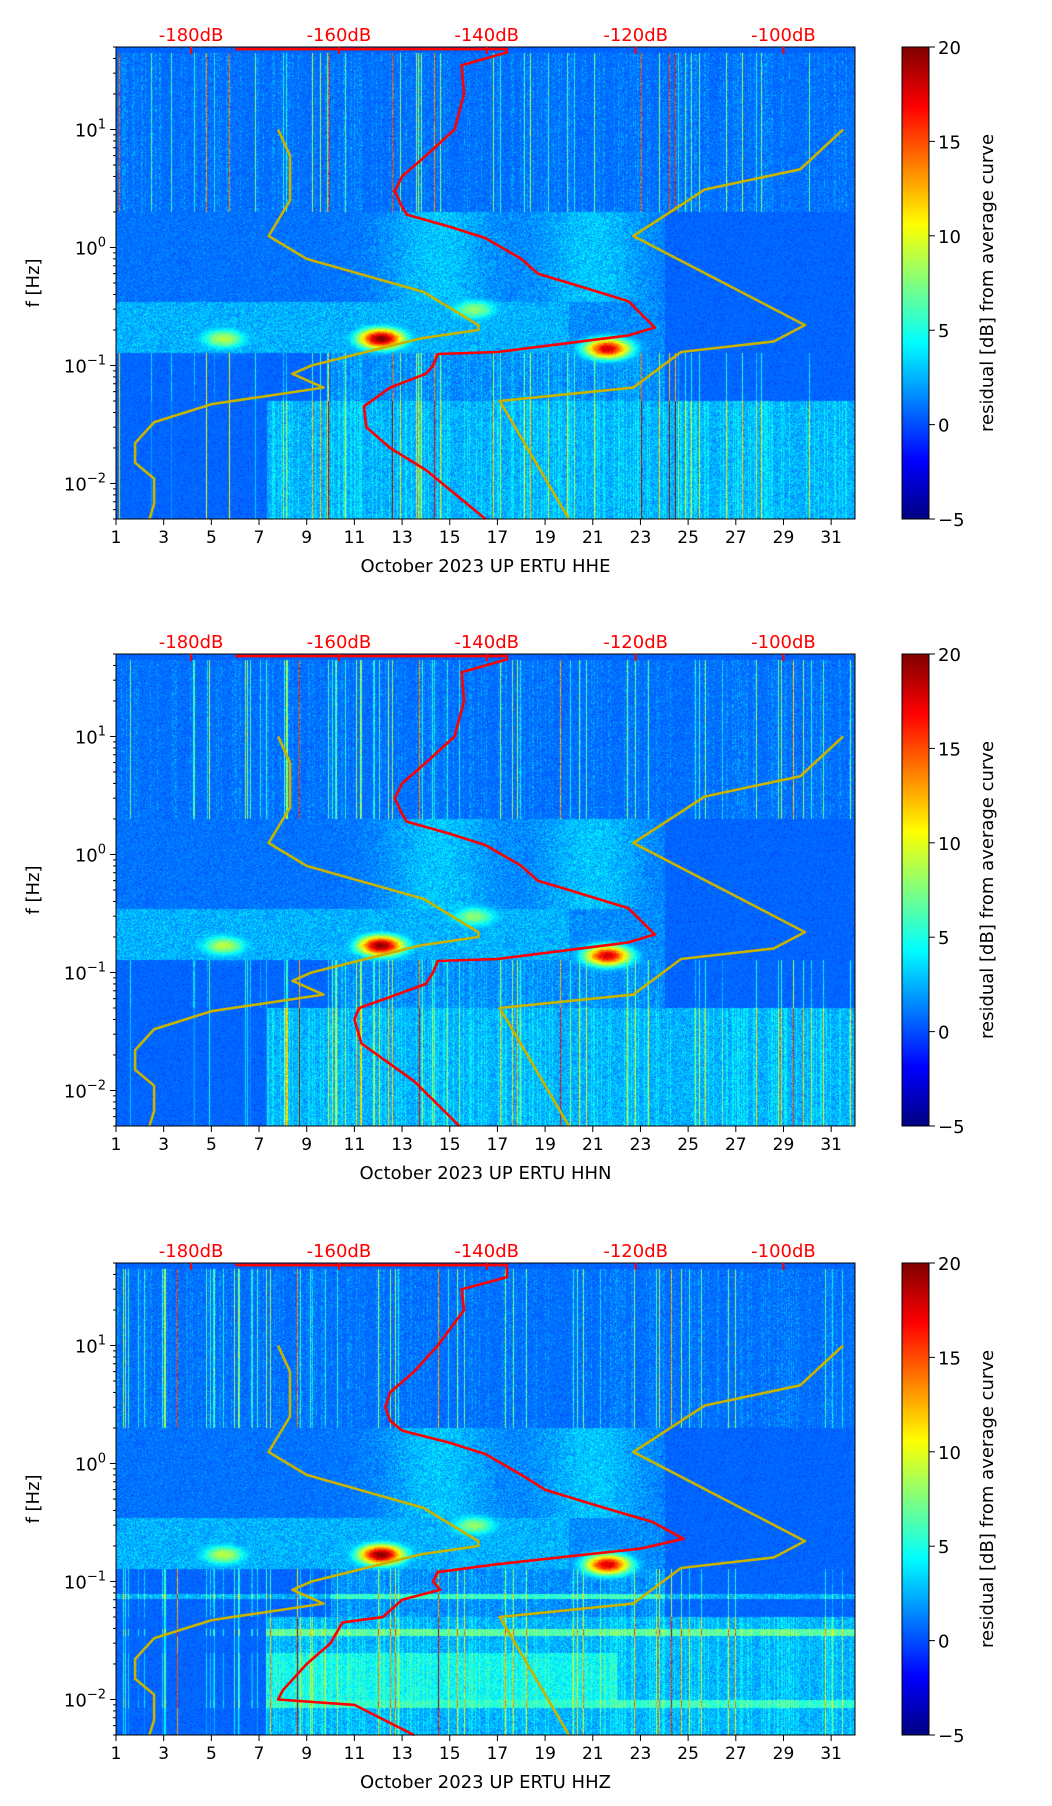  I want to click on hhe-x-axis-label: October 2023 UP ERTU HHE, so click(486, 566).